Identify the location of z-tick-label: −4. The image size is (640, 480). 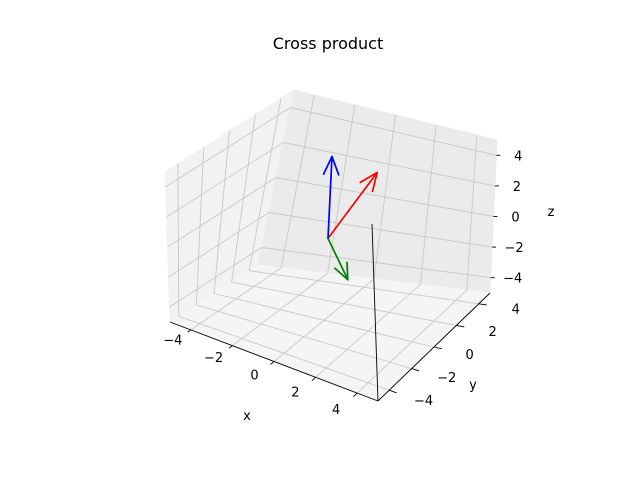
(512, 279).